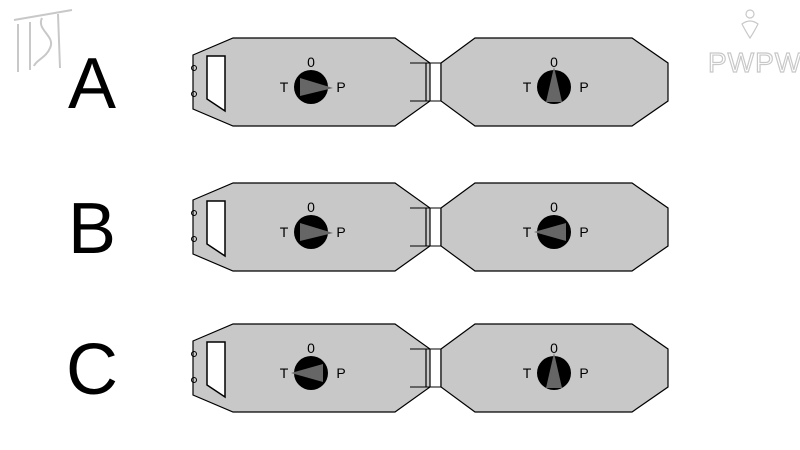 Image resolution: width=800 pixels, height=450 pixels. What do you see at coordinates (92, 84) in the screenshot?
I see `row-label: A` at bounding box center [92, 84].